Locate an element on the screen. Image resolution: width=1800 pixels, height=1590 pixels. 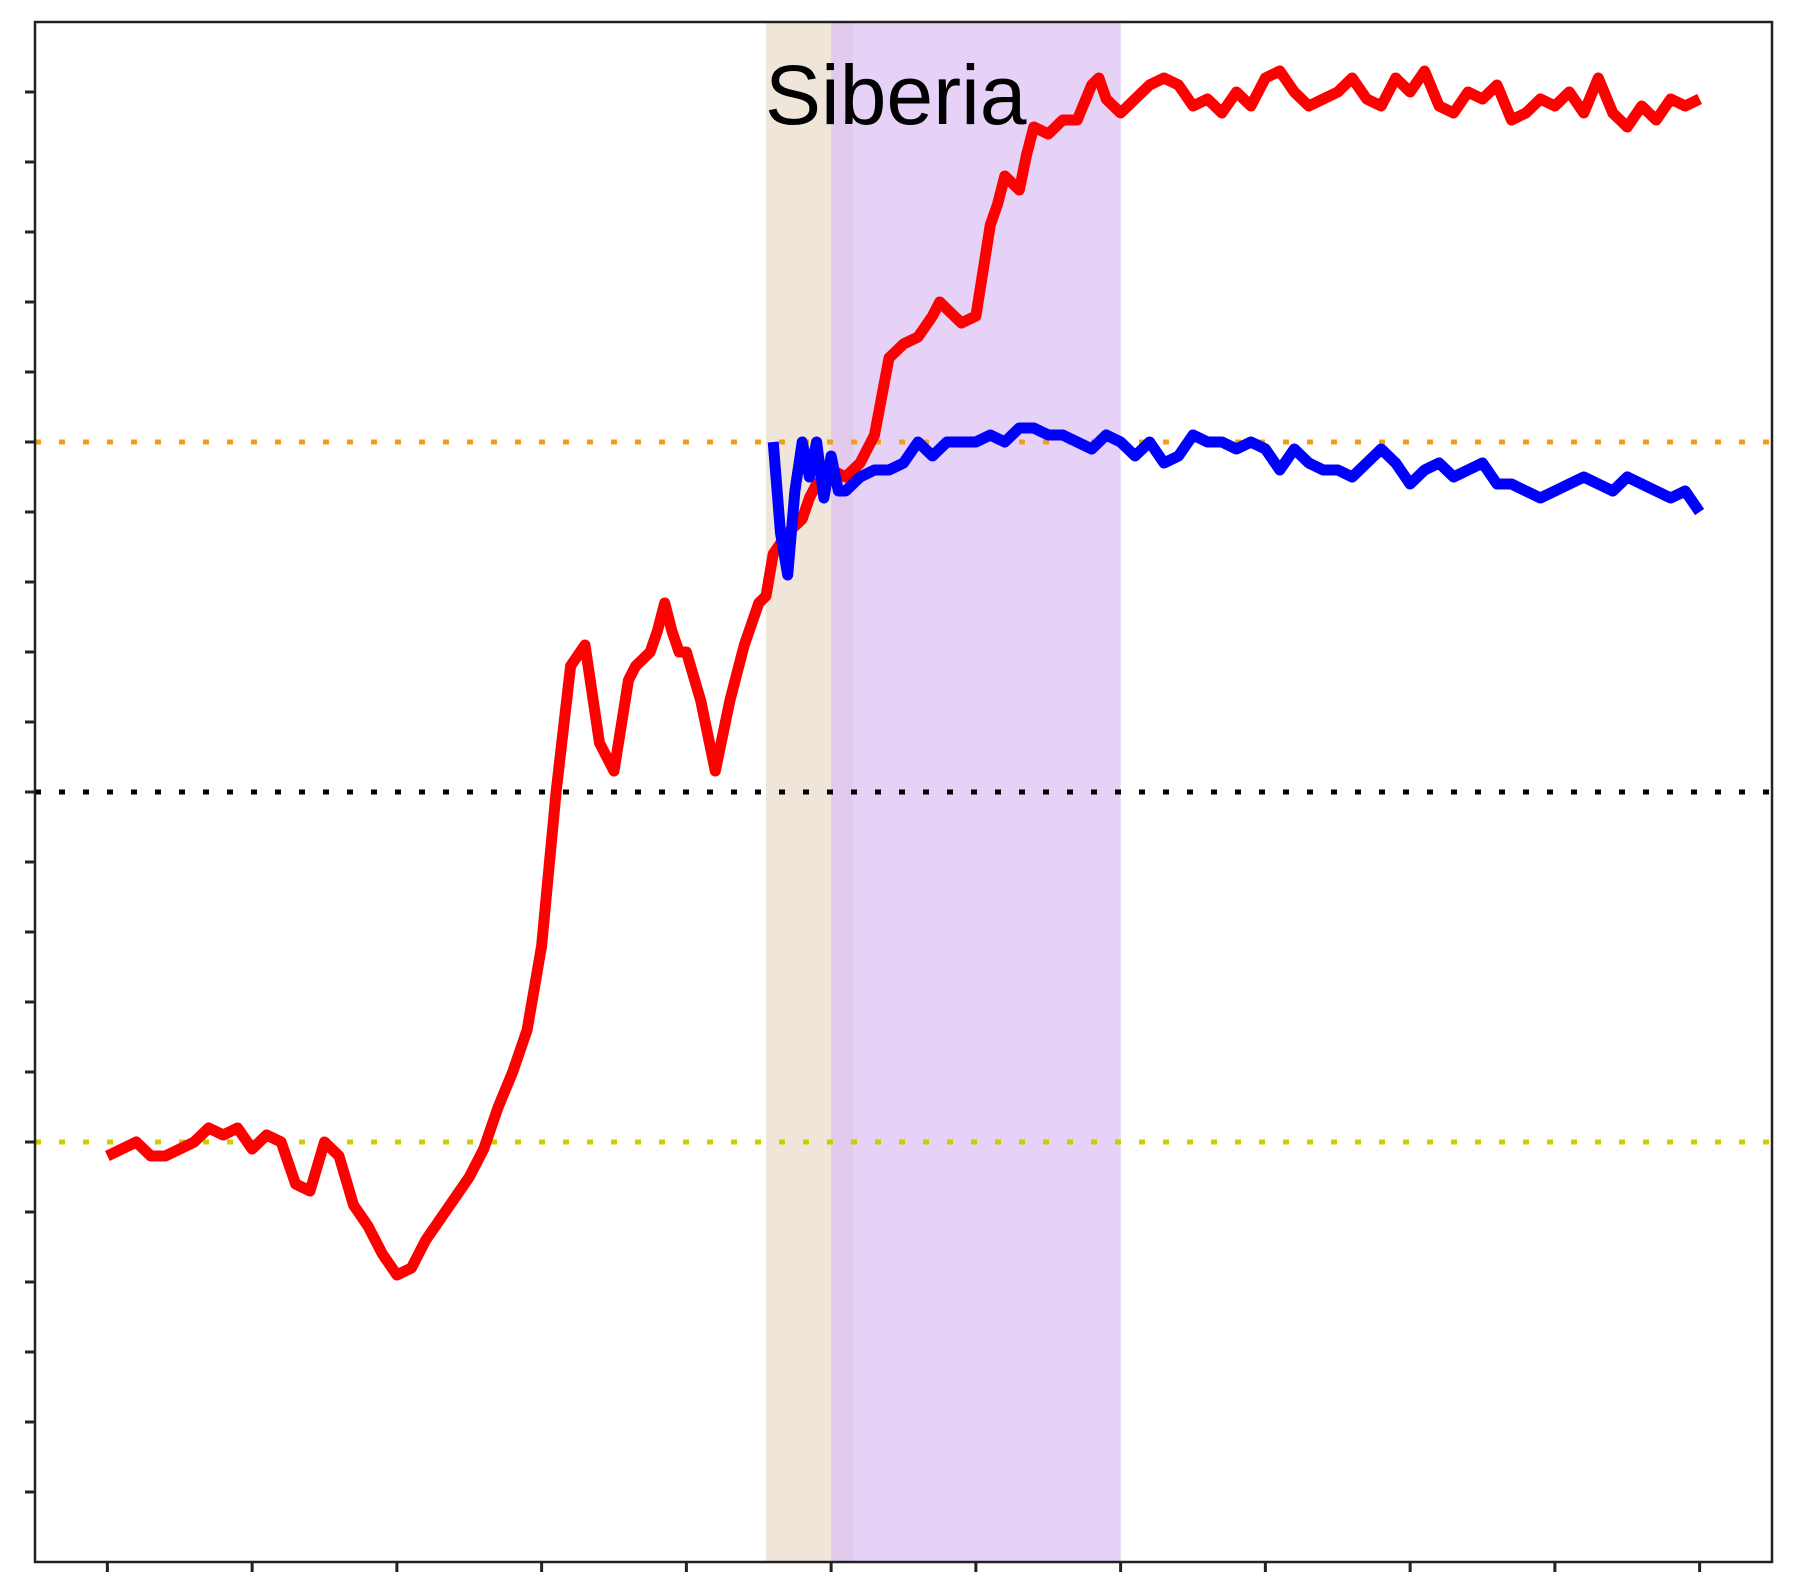
chart-title: Siberia is located at coordinates (896, 95).